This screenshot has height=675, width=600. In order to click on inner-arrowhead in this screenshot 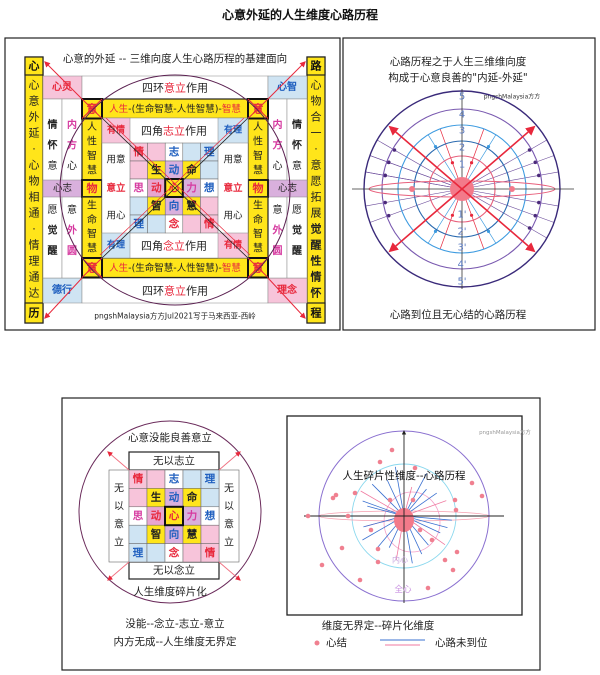, I will do `click(488, 146)`.